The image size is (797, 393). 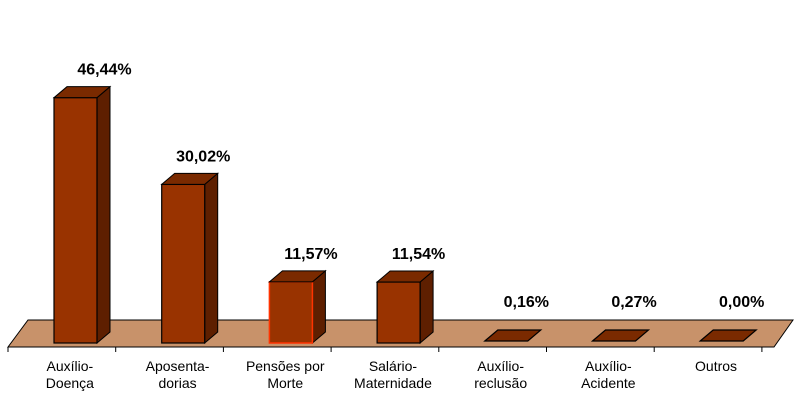 I want to click on category-label: Aposenta-, so click(x=178, y=366).